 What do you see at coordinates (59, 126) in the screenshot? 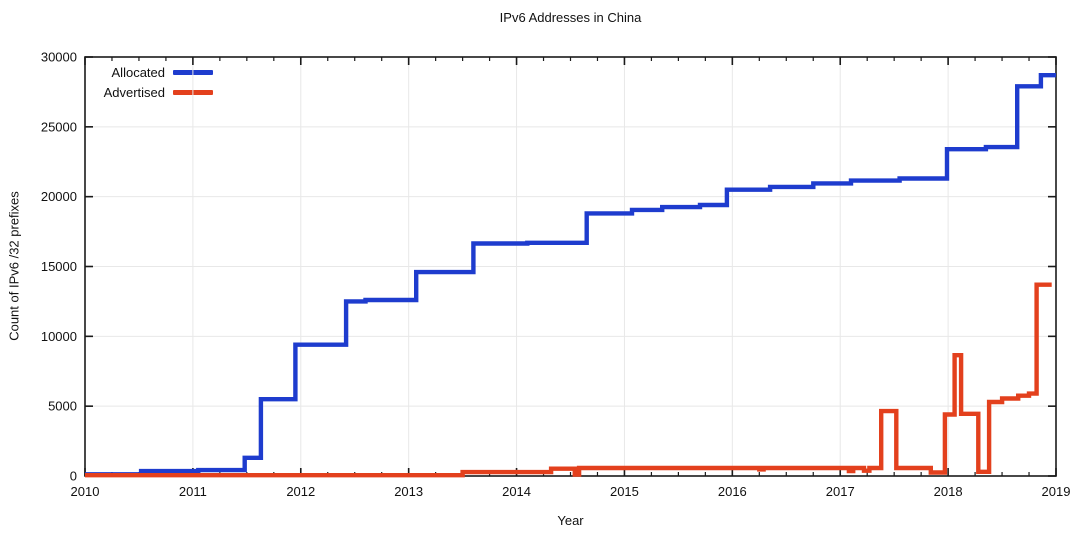
I see `y-tick-label: 25000` at bounding box center [59, 126].